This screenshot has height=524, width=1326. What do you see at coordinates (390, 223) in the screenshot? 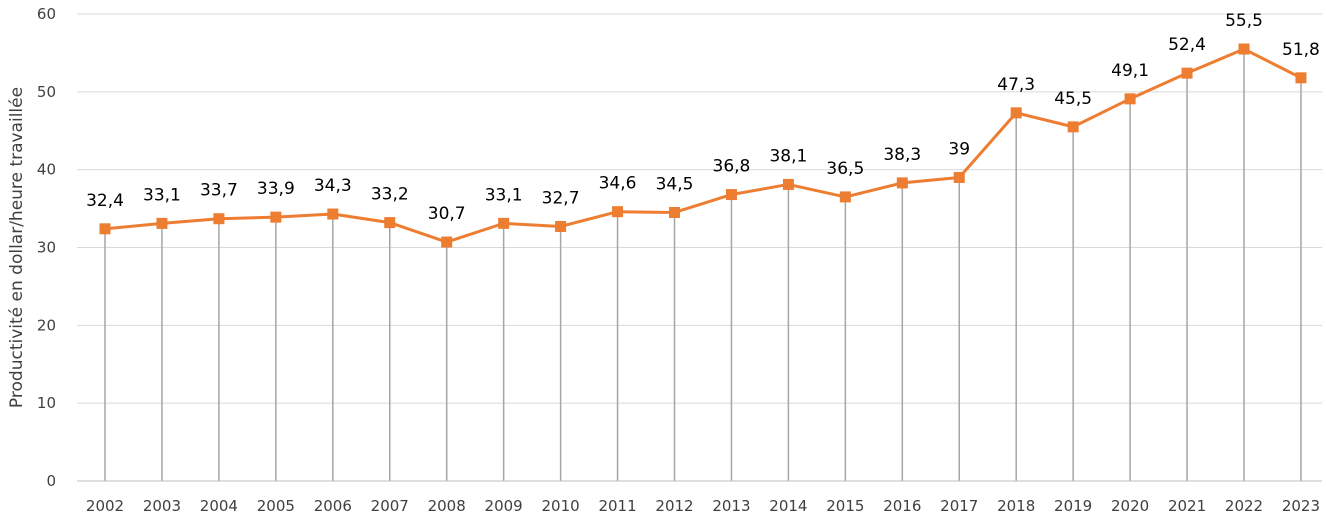
I see `data-point-2007` at bounding box center [390, 223].